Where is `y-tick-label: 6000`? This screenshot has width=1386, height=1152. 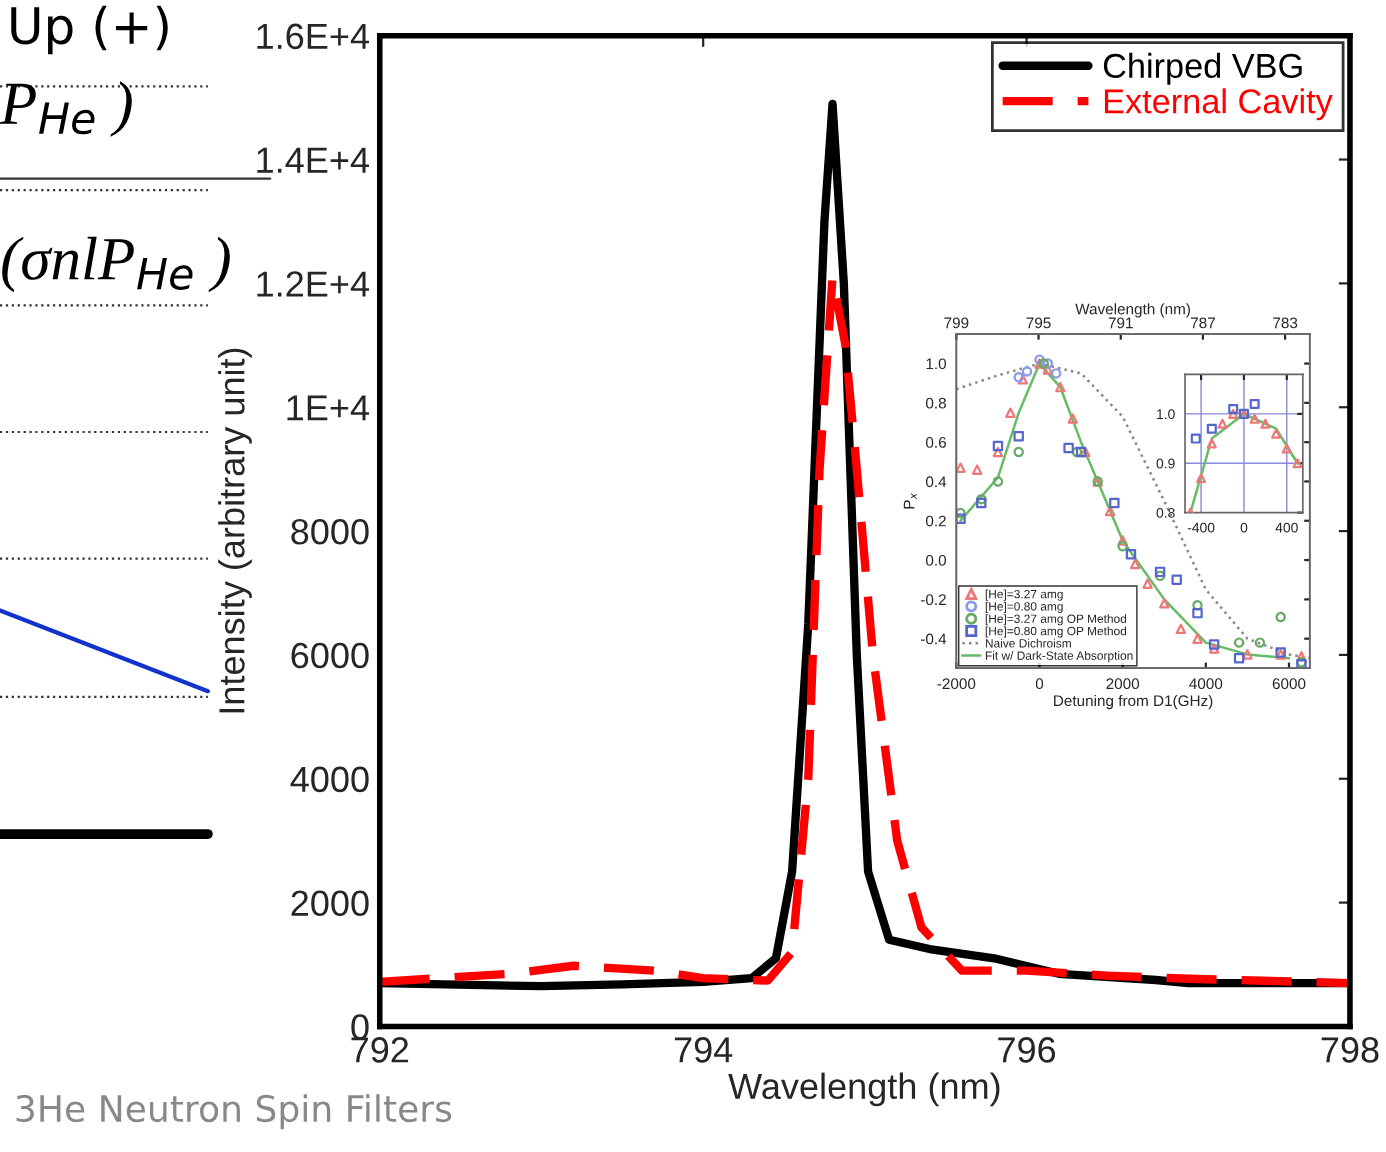 y-tick-label: 6000 is located at coordinates (330, 655).